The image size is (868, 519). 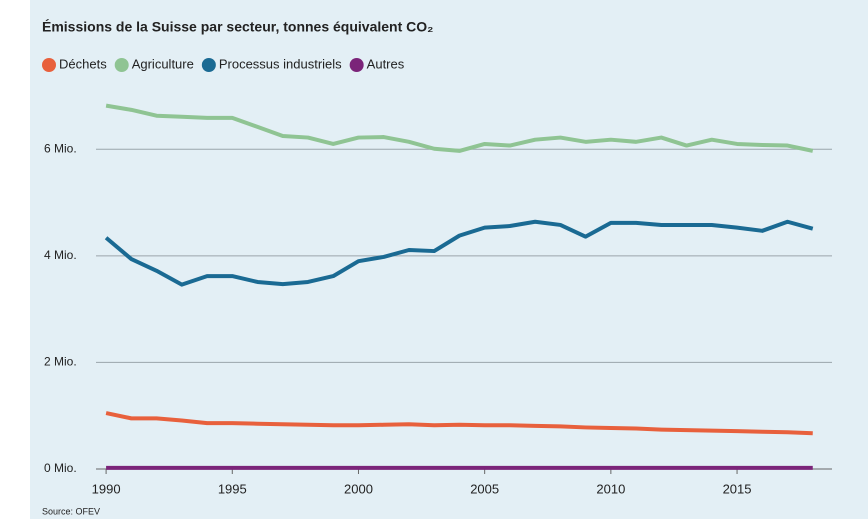 I want to click on x-tick-label: 2000, so click(x=358, y=488).